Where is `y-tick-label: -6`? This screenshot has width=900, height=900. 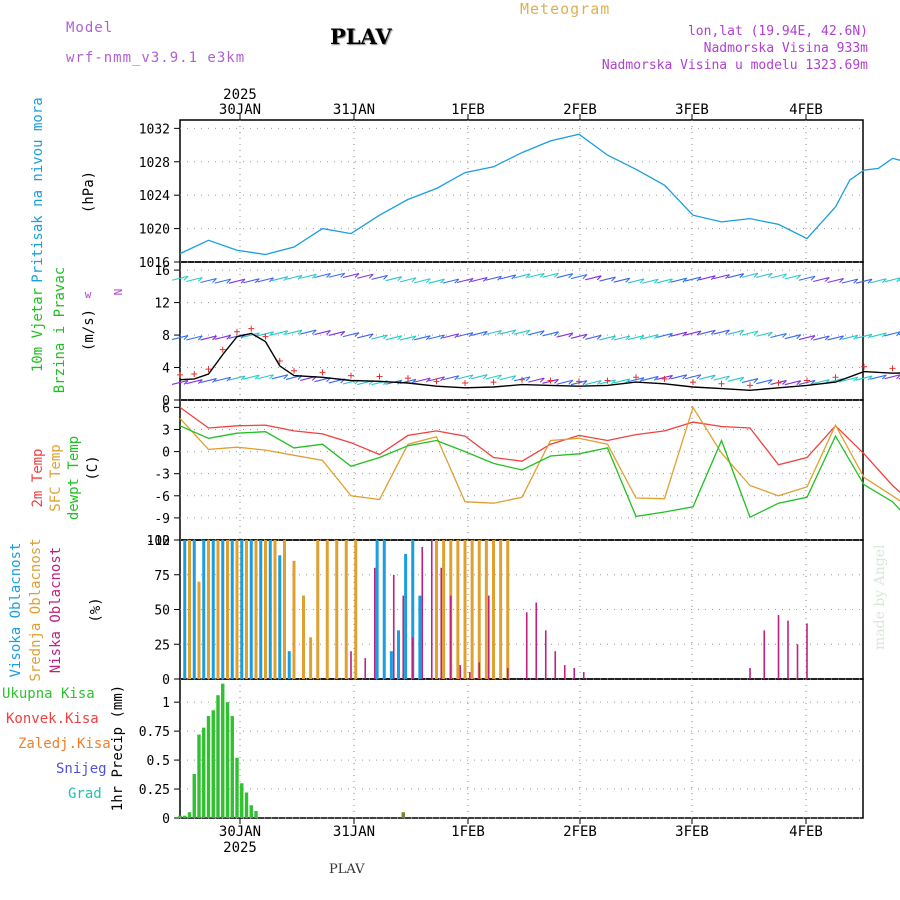
y-tick-label: -6 is located at coordinates (162, 497).